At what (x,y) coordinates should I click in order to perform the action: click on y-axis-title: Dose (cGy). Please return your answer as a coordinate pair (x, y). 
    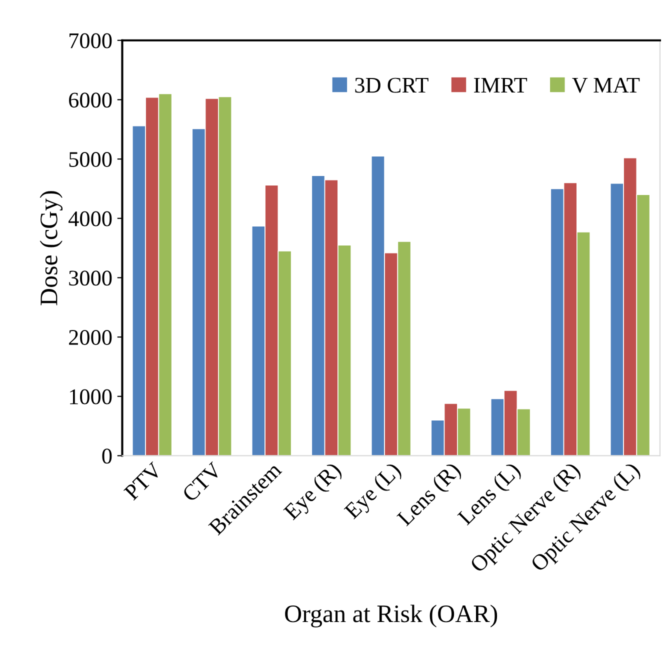
    Looking at the image, I should click on (51, 248).